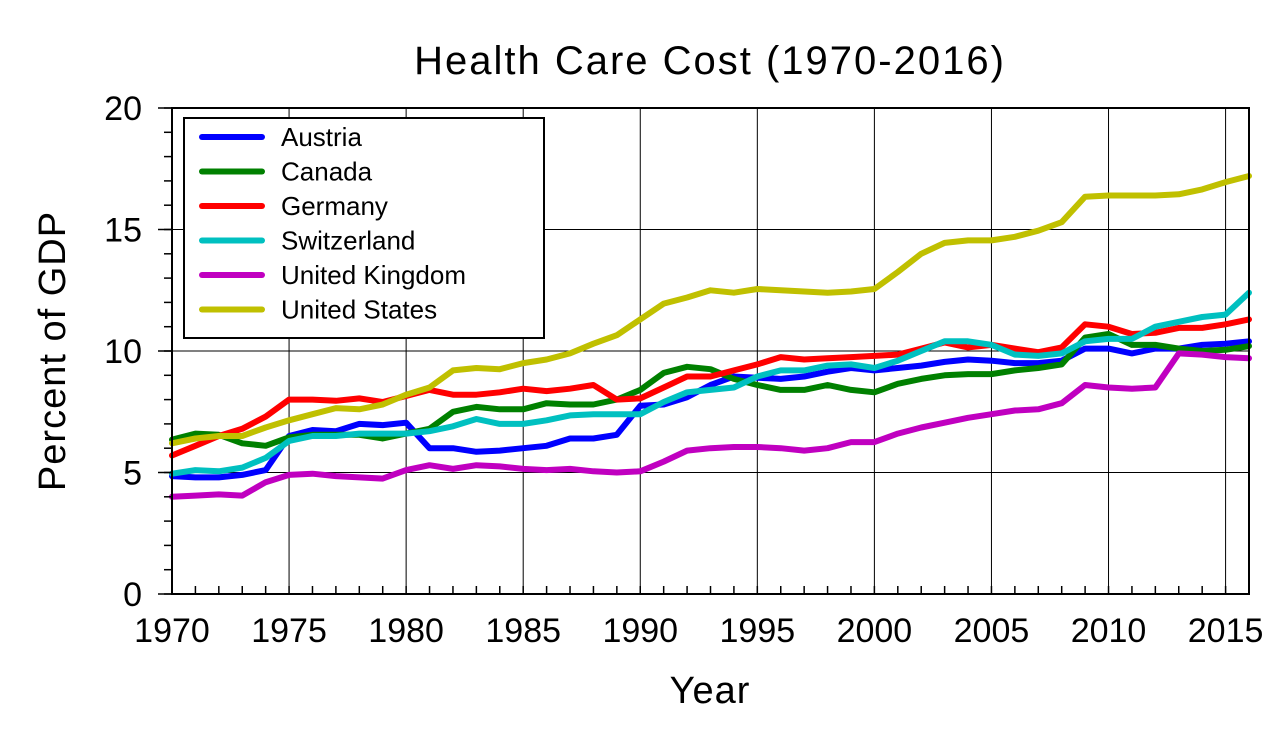  What do you see at coordinates (373, 275) in the screenshot?
I see `legend-label-united-kingdom: United Kingdom` at bounding box center [373, 275].